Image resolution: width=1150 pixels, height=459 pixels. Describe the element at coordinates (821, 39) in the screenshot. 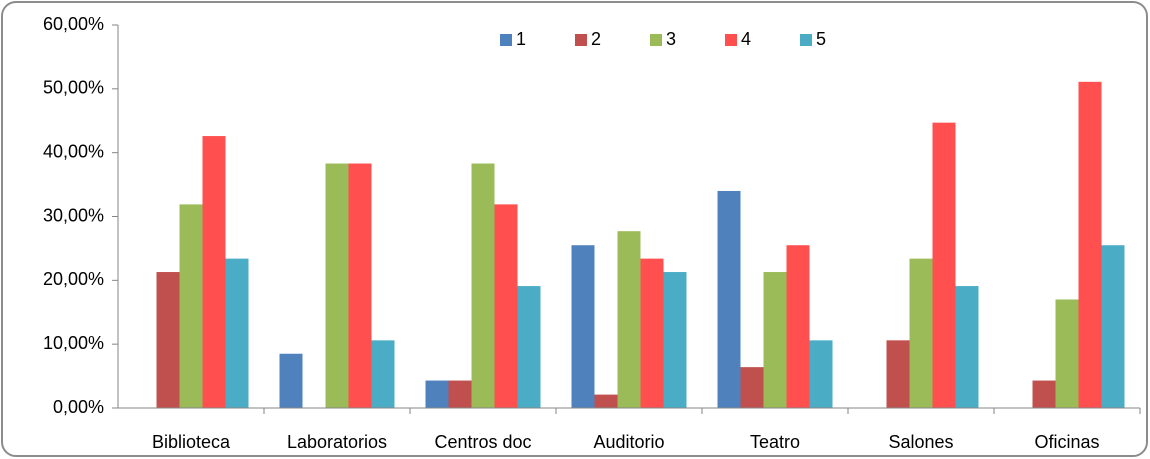

I see `legend-label: 5` at that location.